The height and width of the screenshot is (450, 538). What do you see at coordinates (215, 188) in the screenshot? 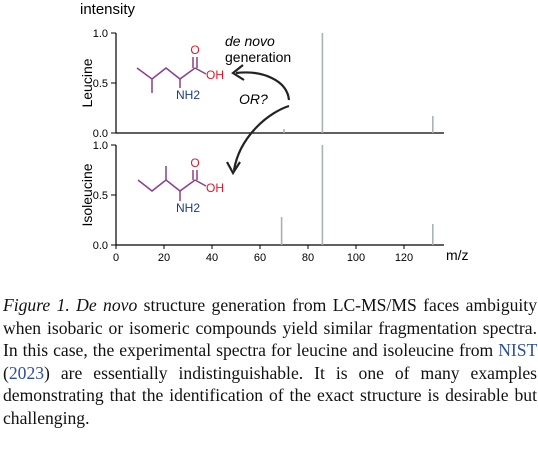
I see `isoleucine-oh-label: OH` at bounding box center [215, 188].